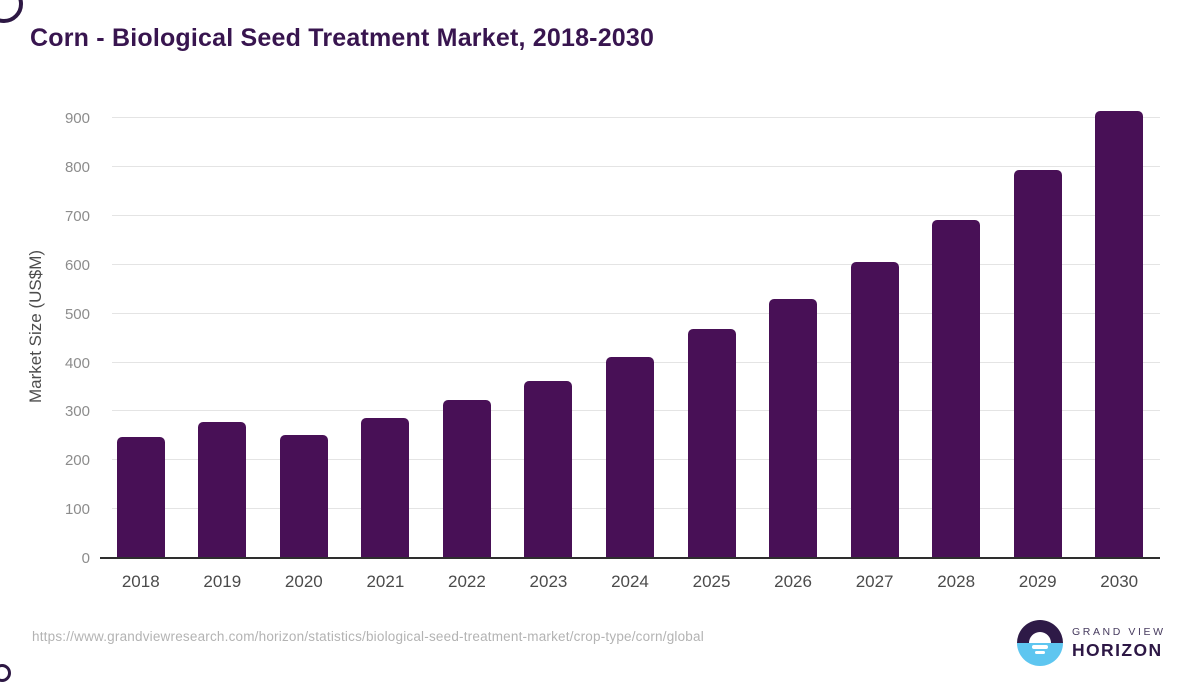  I want to click on bar-2021, so click(385, 487).